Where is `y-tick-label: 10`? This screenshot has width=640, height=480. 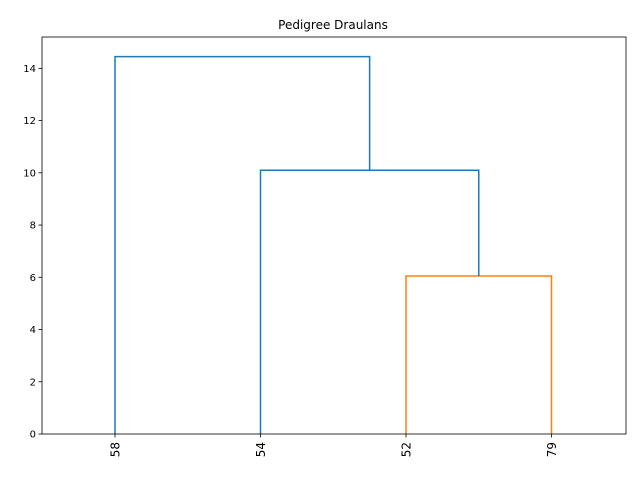 y-tick-label: 10 is located at coordinates (29, 173).